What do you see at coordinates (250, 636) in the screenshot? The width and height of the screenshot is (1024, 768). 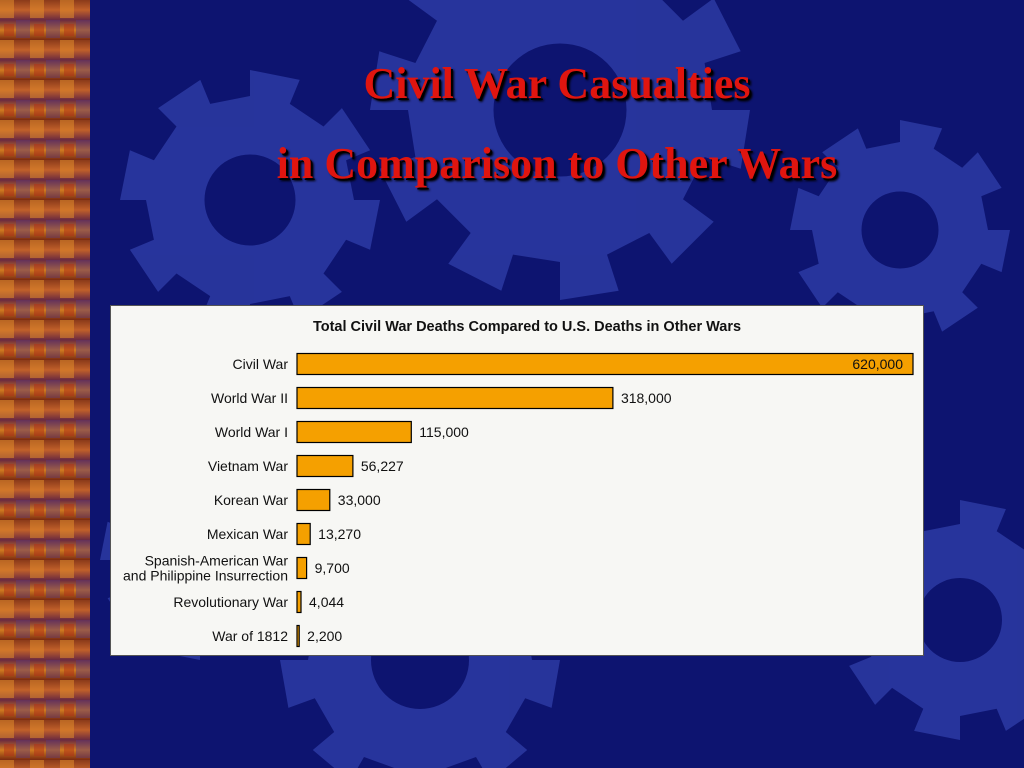 I see `category-label: War of 1812` at bounding box center [250, 636].